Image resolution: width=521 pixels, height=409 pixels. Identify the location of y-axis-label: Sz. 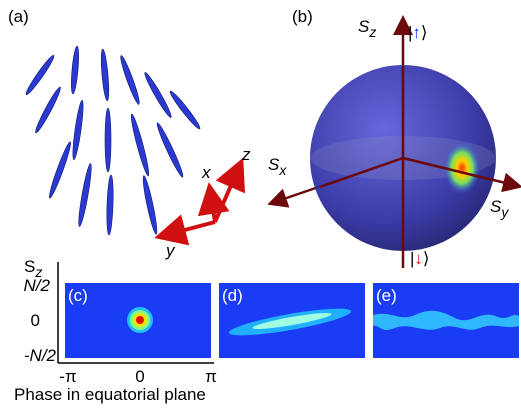
(33, 268).